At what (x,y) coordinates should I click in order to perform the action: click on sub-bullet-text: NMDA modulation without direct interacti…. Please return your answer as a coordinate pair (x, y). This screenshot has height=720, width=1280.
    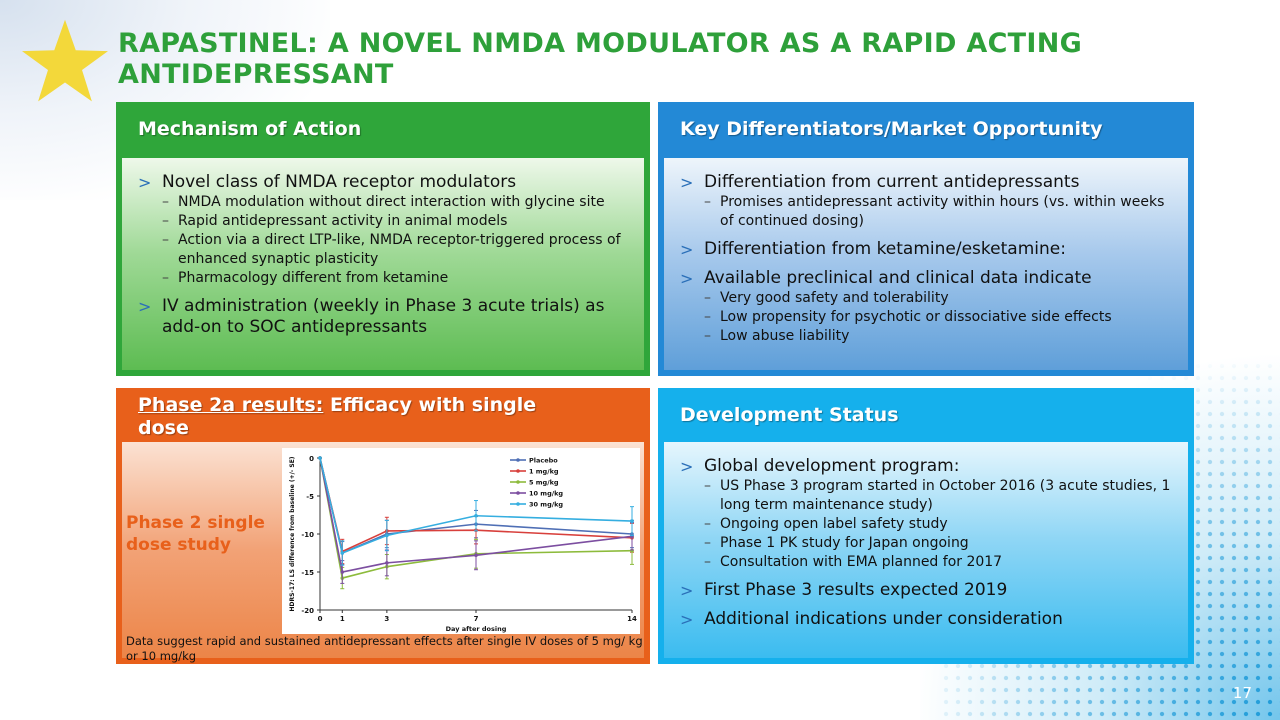
    Looking at the image, I should click on (391, 202).